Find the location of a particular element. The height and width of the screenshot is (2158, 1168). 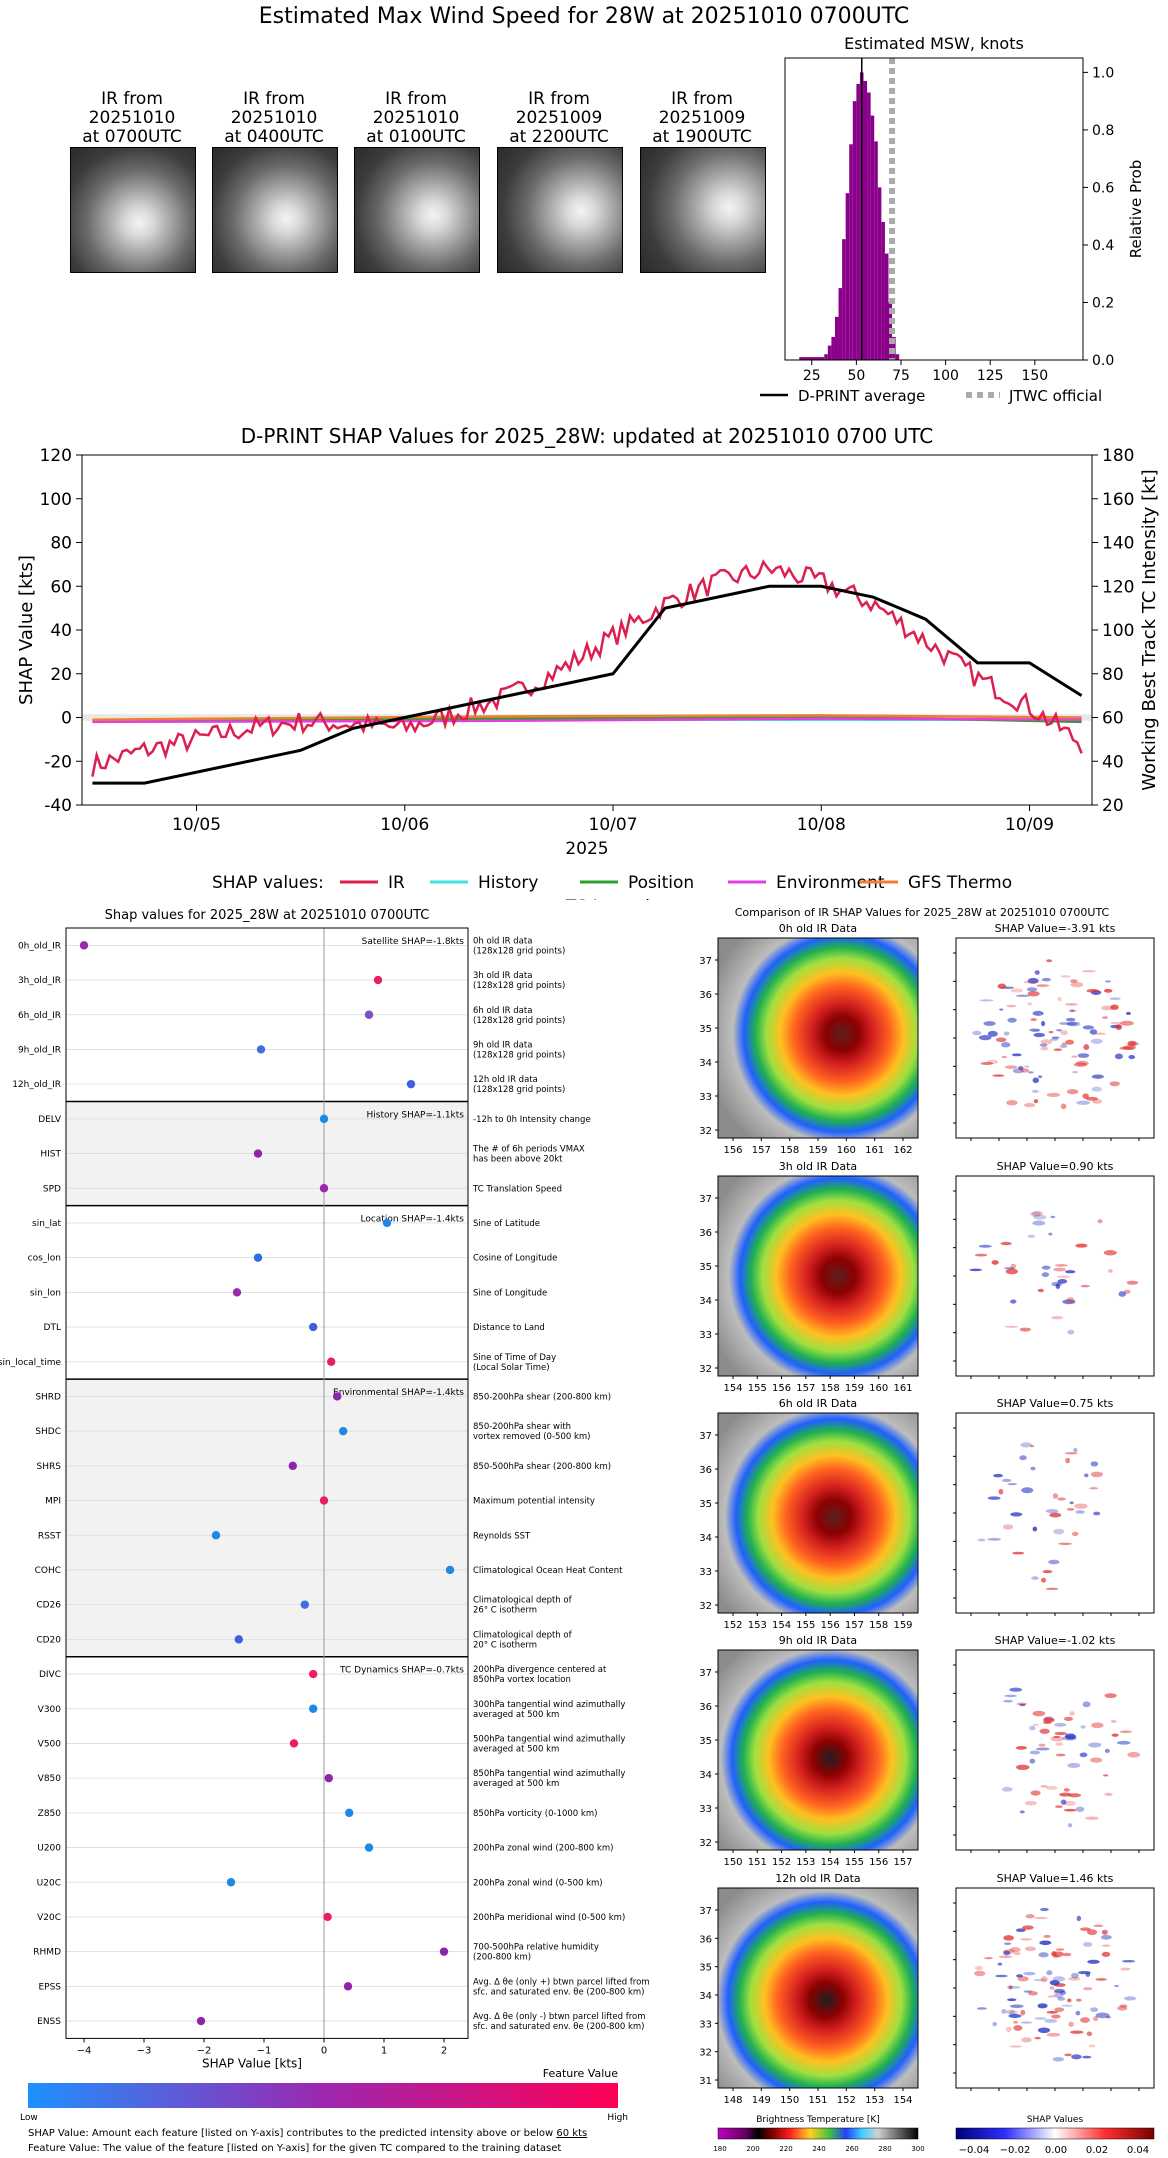

ir-ytick-label: 34 is located at coordinates (705, 1063).